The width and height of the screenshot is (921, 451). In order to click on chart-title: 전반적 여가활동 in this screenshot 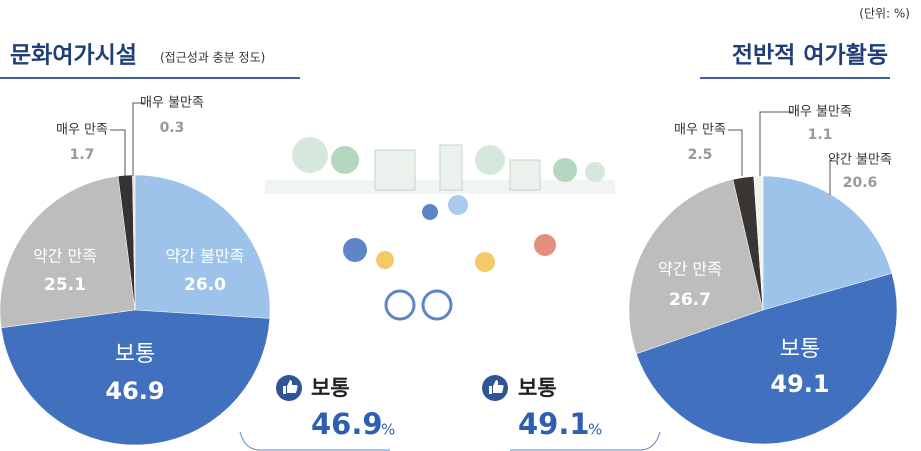, I will do `click(810, 56)`.